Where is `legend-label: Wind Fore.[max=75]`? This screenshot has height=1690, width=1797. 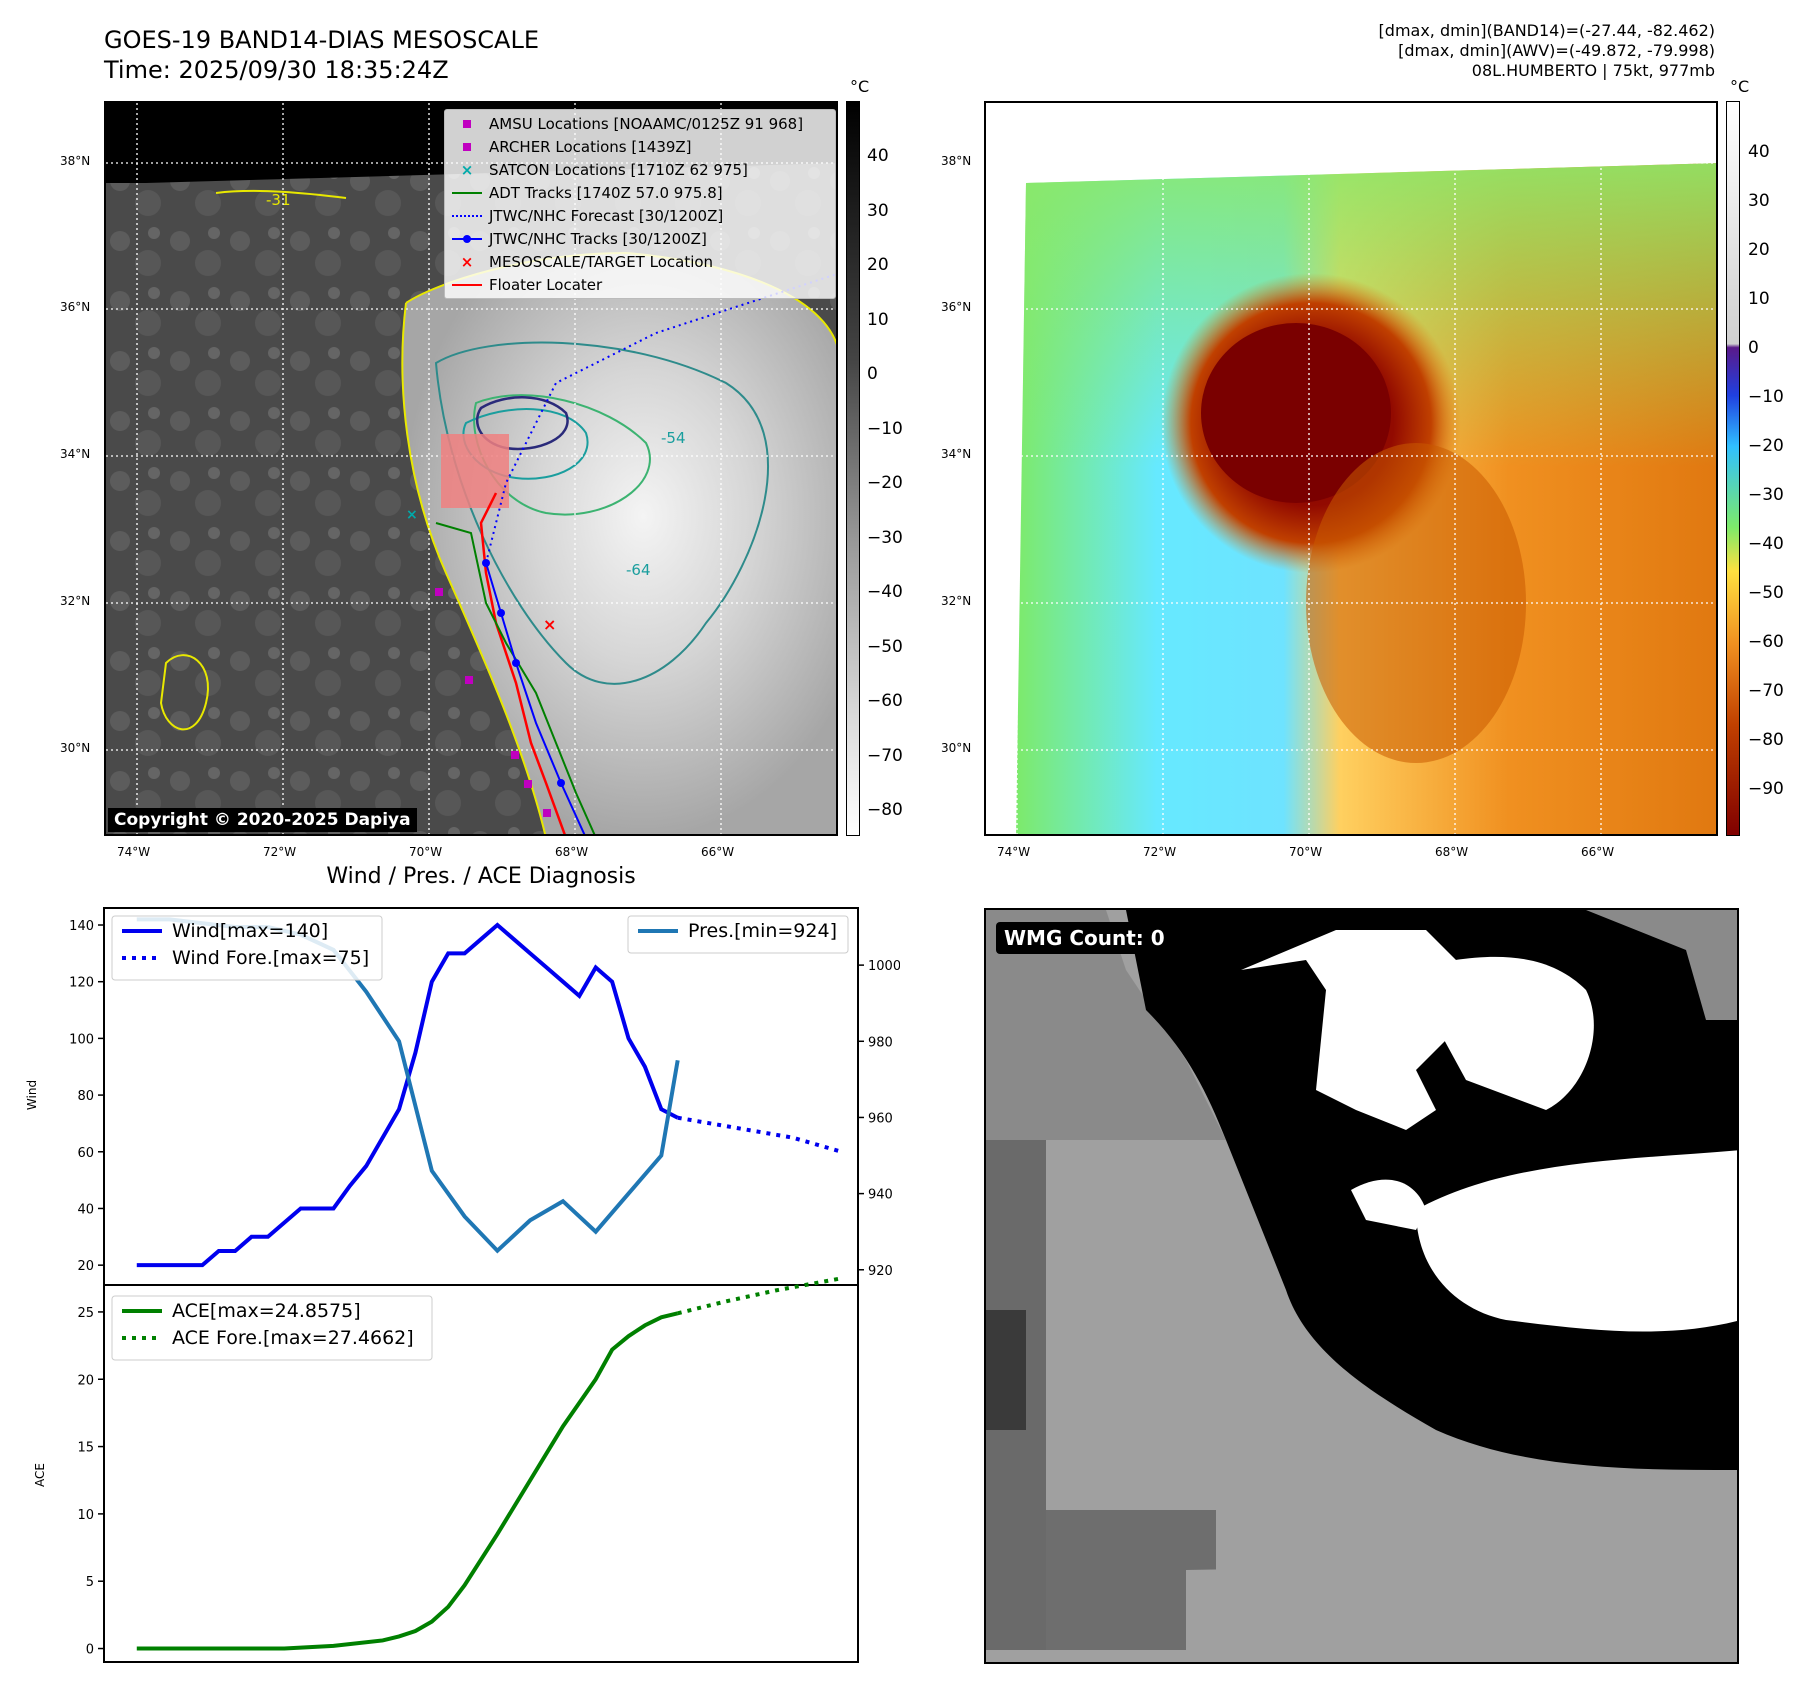 legend-label: Wind Fore.[max=75] is located at coordinates (270, 958).